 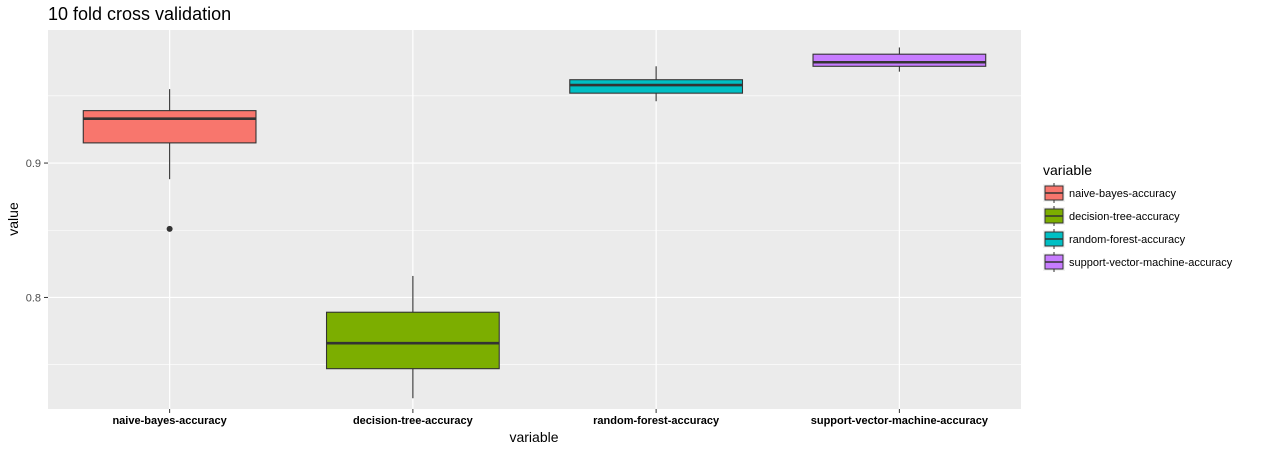 What do you see at coordinates (169, 160) in the screenshot?
I see `box-naive-bayes-accuracy` at bounding box center [169, 160].